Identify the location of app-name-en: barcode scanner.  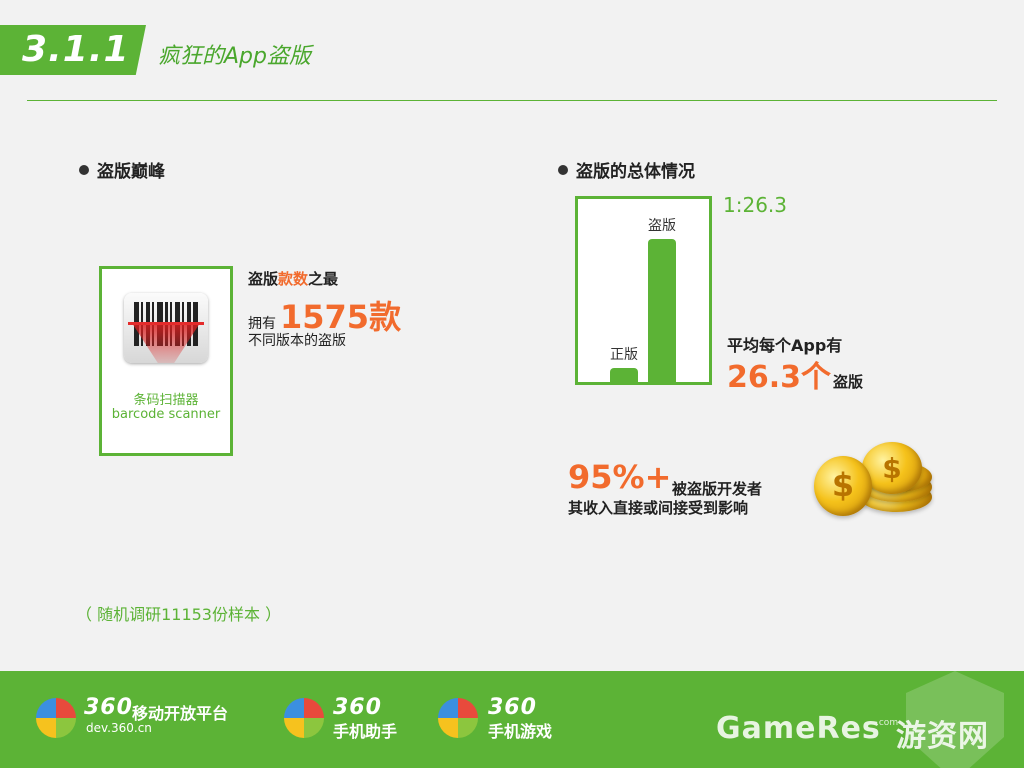
(166, 414).